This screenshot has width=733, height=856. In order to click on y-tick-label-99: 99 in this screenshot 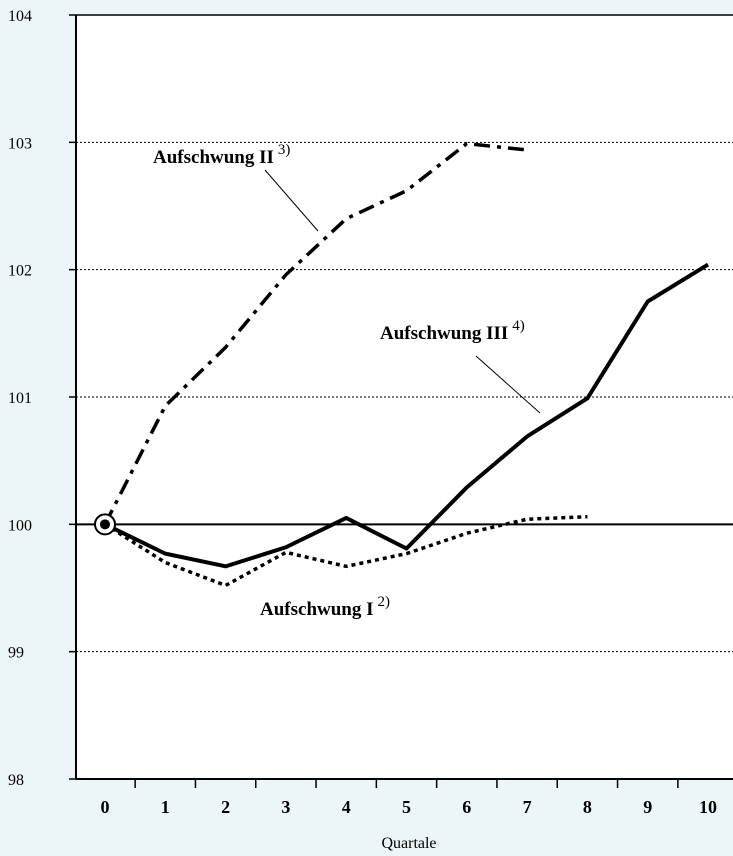, I will do `click(16, 653)`.